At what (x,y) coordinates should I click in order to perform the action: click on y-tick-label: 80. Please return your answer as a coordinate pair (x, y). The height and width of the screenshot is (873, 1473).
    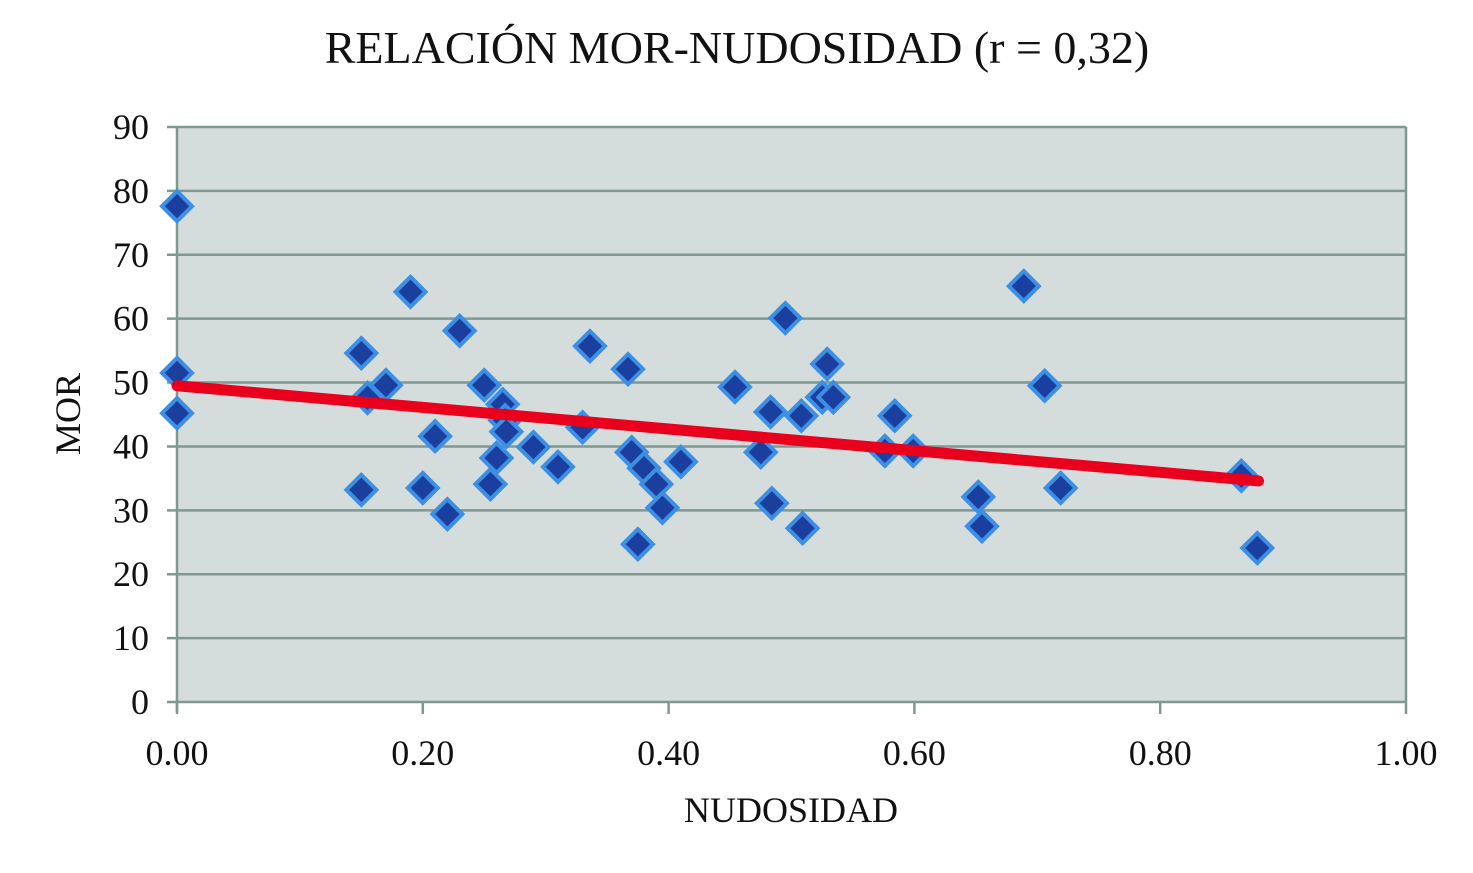
    Looking at the image, I should click on (131, 191).